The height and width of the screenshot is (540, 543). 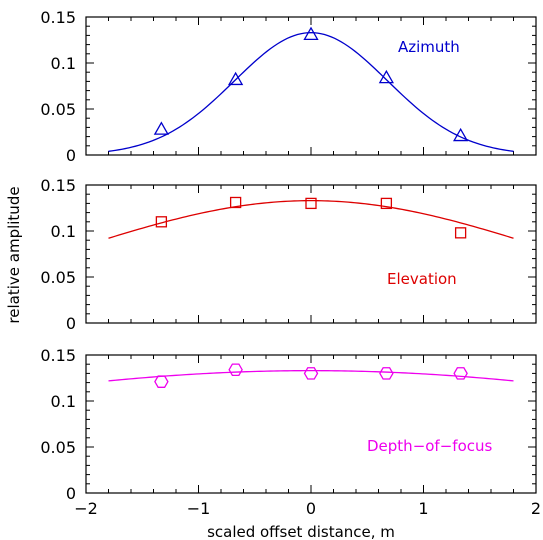 What do you see at coordinates (14, 254) in the screenshot?
I see `y-axis-title: relative amplitude` at bounding box center [14, 254].